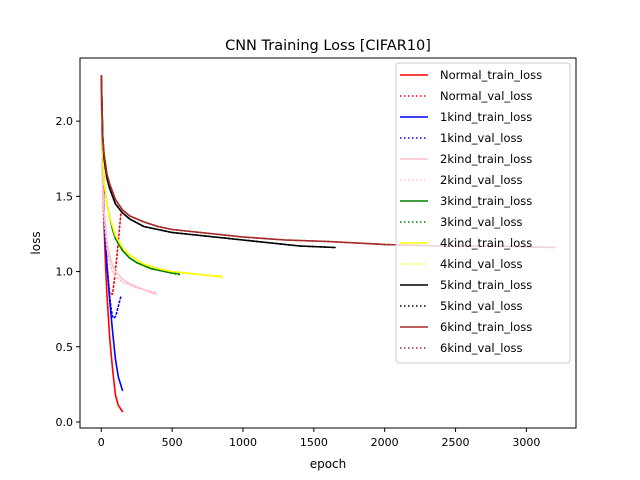  Describe the element at coordinates (101, 442) in the screenshot. I see `x-tick-label: 0` at that location.